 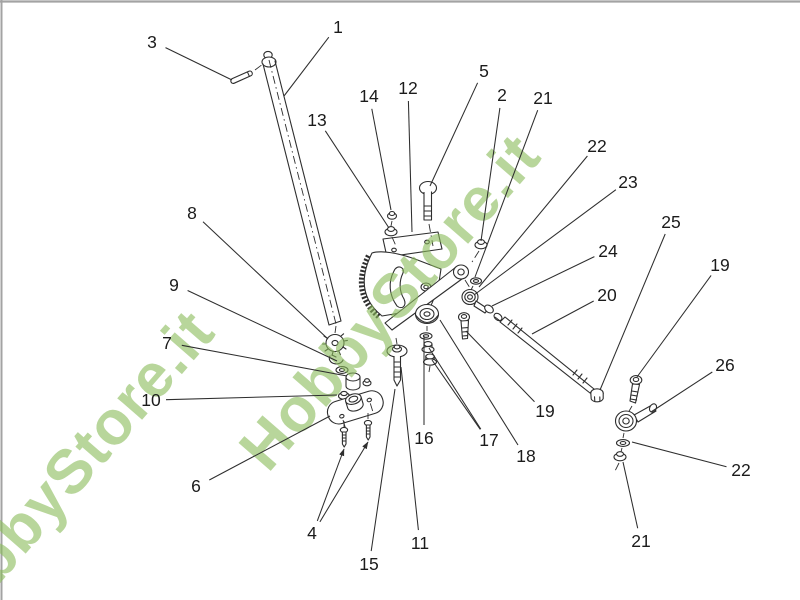 What do you see at coordinates (525, 456) in the screenshot?
I see `callout-label-18: 18` at bounding box center [525, 456].